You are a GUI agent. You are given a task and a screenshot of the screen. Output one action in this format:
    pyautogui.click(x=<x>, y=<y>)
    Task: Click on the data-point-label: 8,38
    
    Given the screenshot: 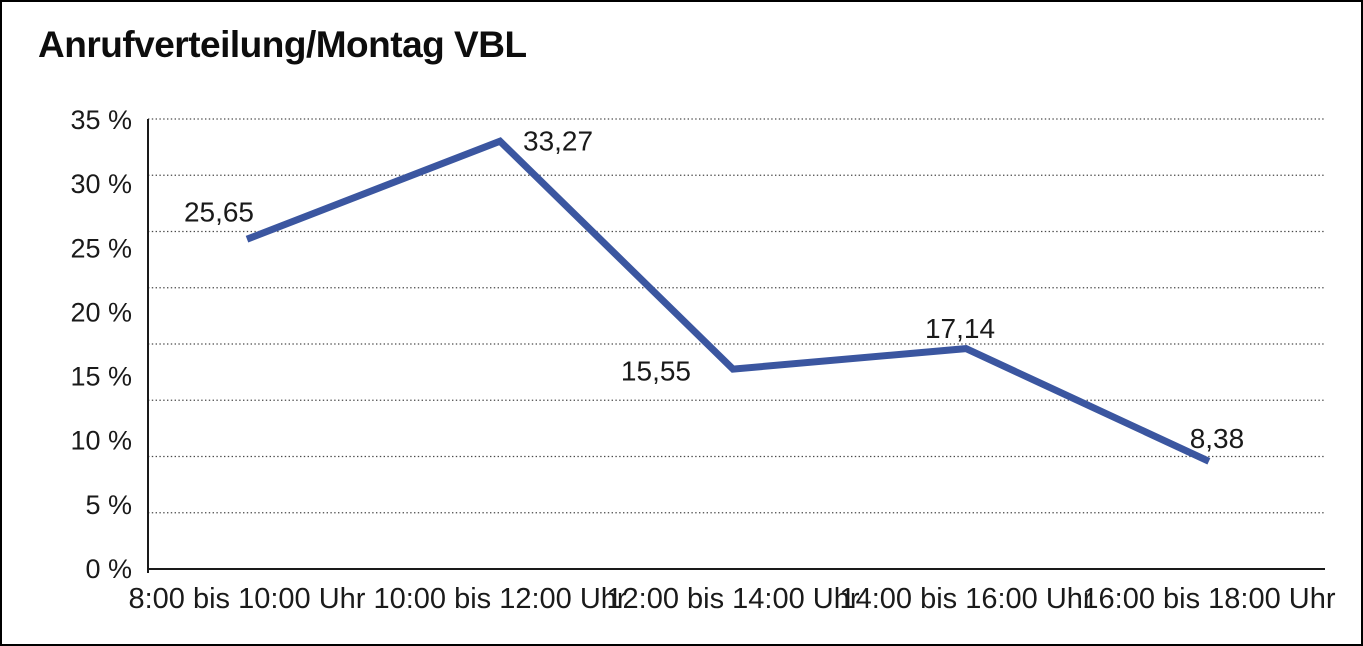 What is the action you would take?
    pyautogui.click(x=1217, y=438)
    